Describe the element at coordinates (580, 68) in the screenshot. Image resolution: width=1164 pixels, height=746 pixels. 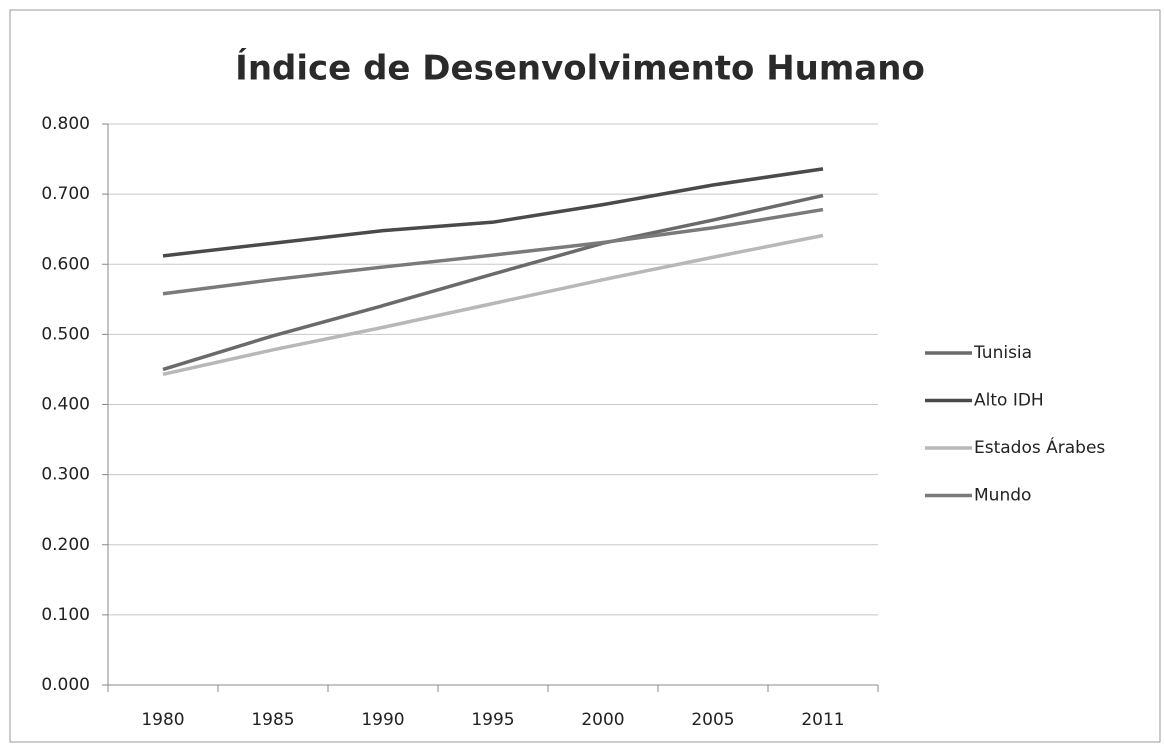
I see `chart-title: Índice de Desenvolvimento Humano` at that location.